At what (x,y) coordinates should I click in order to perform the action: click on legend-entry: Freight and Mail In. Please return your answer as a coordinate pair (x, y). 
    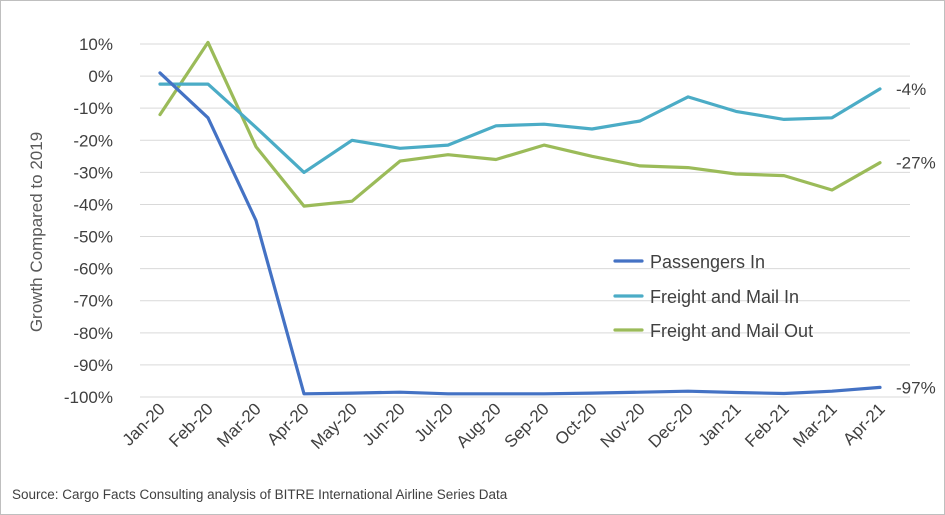
    Looking at the image, I should click on (724, 297).